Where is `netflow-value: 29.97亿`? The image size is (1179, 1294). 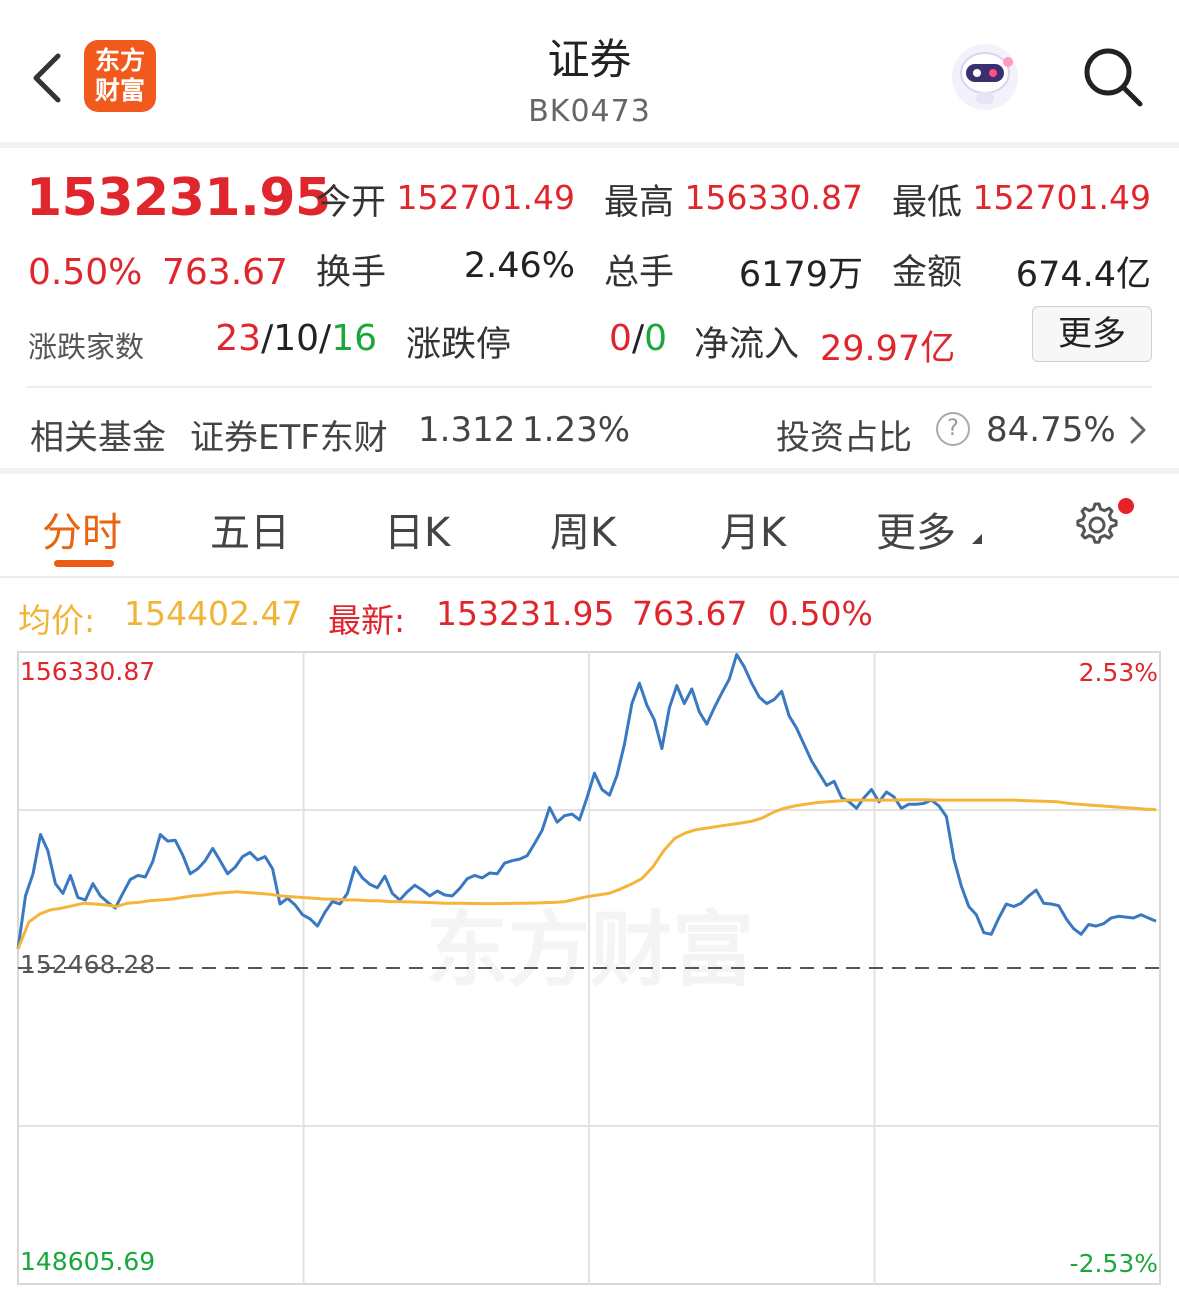 netflow-value: 29.97亿 is located at coordinates (888, 349).